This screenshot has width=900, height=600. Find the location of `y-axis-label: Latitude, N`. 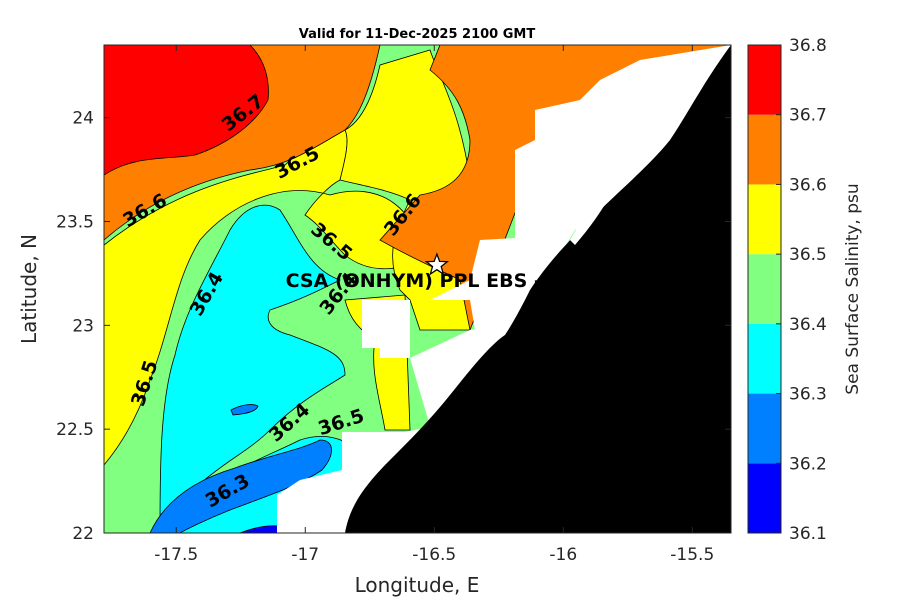

y-axis-label: Latitude, N is located at coordinates (29, 289).